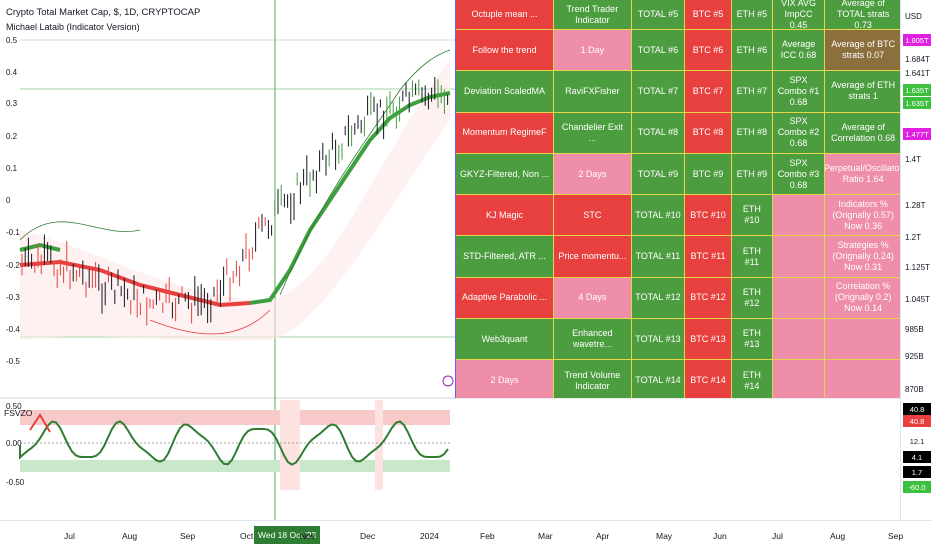  What do you see at coordinates (913, 159) in the screenshot?
I see `price-label: 1.4T` at bounding box center [913, 159].